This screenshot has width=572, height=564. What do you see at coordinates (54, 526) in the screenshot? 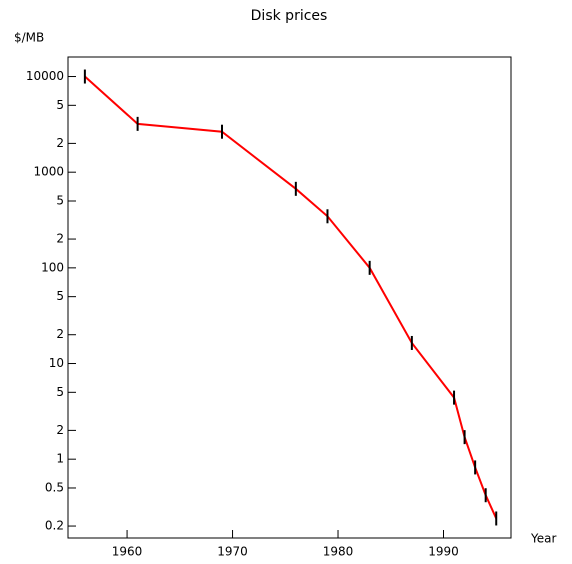
I see `y-tick-label: 0.2` at bounding box center [54, 526].